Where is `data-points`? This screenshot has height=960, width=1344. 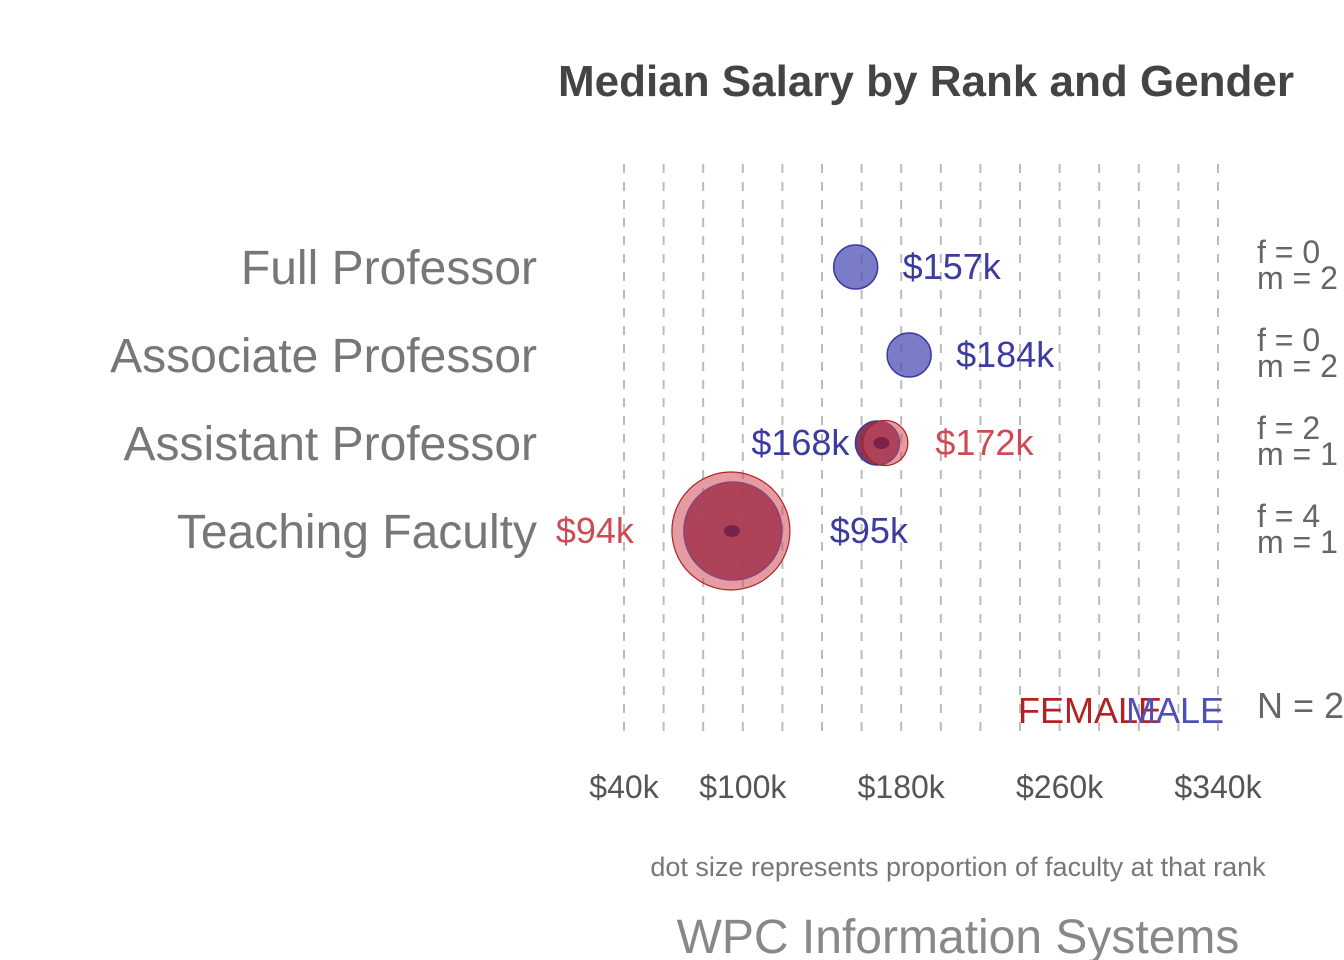 data-points is located at coordinates (801, 417).